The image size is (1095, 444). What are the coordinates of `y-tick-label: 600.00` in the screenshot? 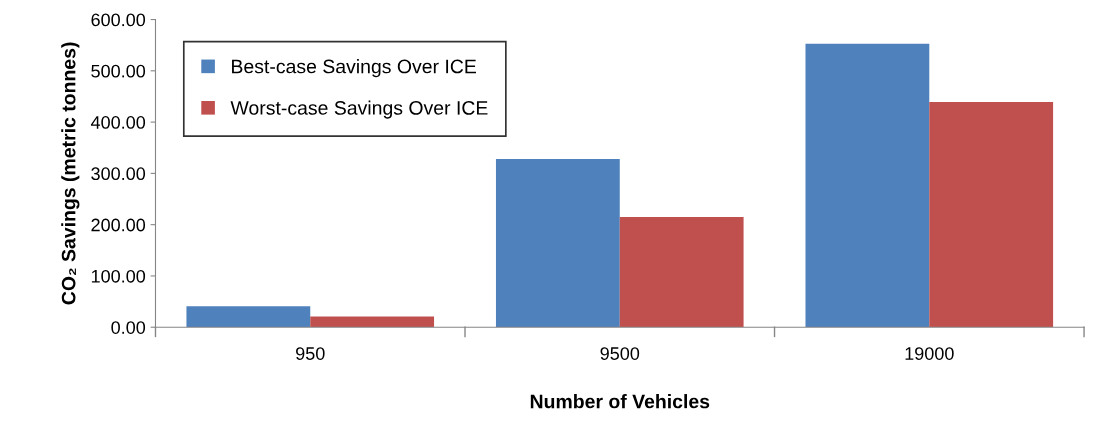 It's located at (118, 20).